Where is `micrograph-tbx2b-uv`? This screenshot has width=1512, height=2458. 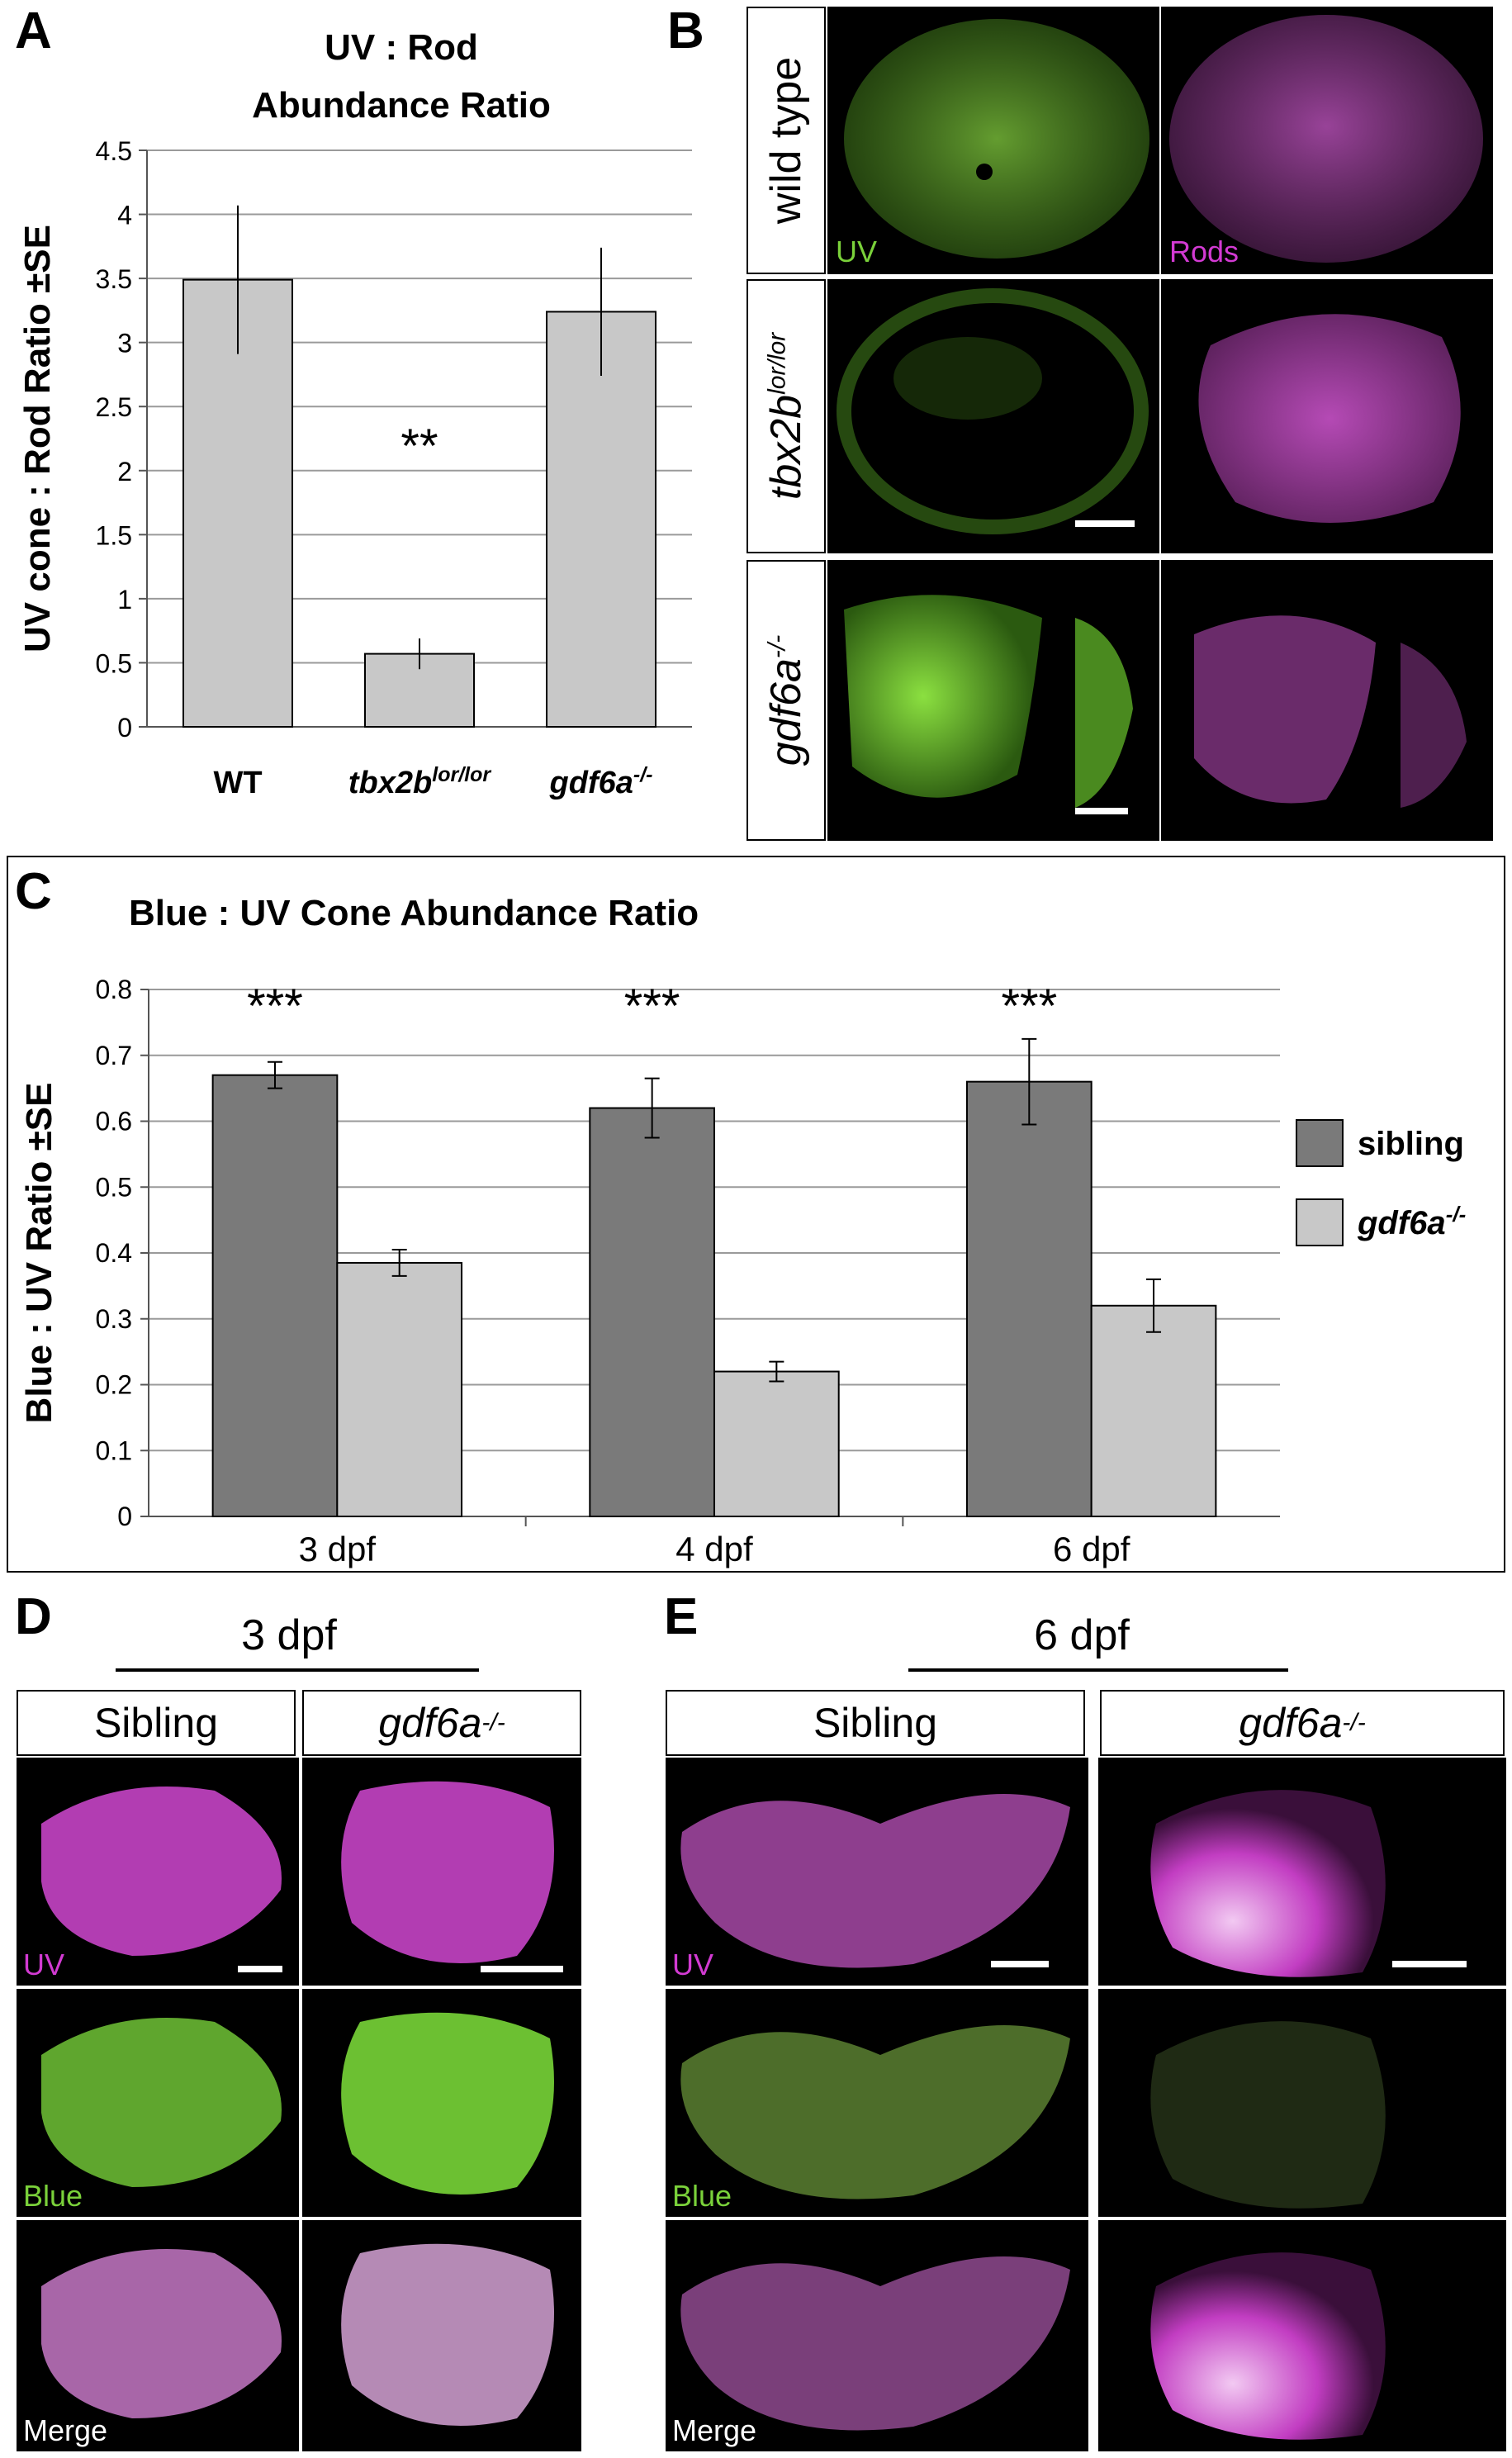
micrograph-tbx2b-uv is located at coordinates (993, 416).